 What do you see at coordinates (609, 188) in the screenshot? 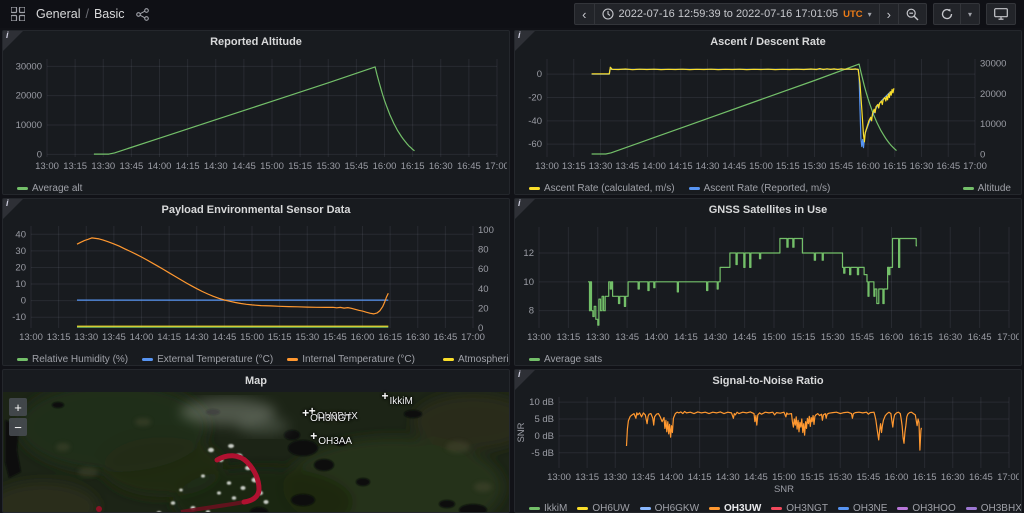
I see `legend-label: Ascent Rate (calculated, m/s)` at bounding box center [609, 188].